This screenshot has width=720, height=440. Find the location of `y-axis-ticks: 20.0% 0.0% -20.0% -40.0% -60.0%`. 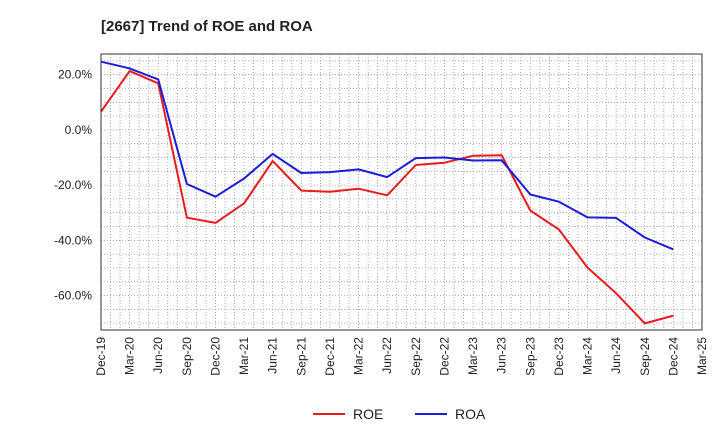

y-axis-ticks: 20.0% 0.0% -20.0% -40.0% -60.0% is located at coordinates (73, 185).